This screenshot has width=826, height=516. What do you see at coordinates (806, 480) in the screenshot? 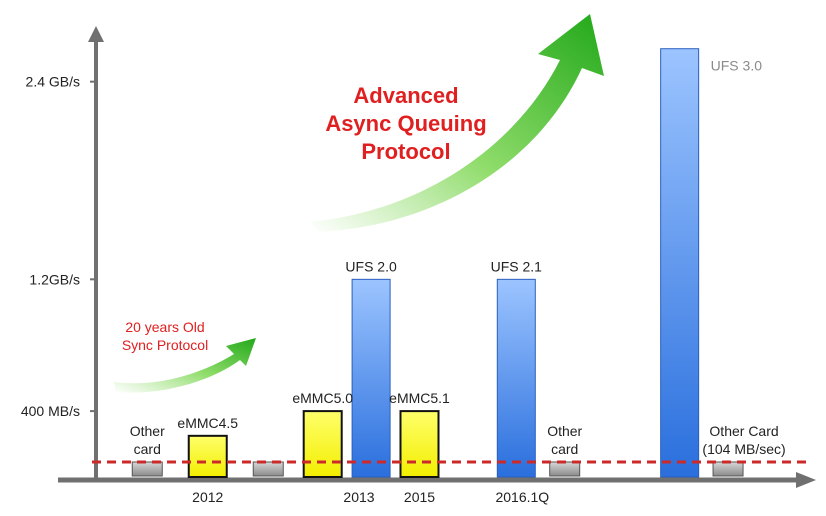
I see `x-axis-arrowhead` at bounding box center [806, 480].